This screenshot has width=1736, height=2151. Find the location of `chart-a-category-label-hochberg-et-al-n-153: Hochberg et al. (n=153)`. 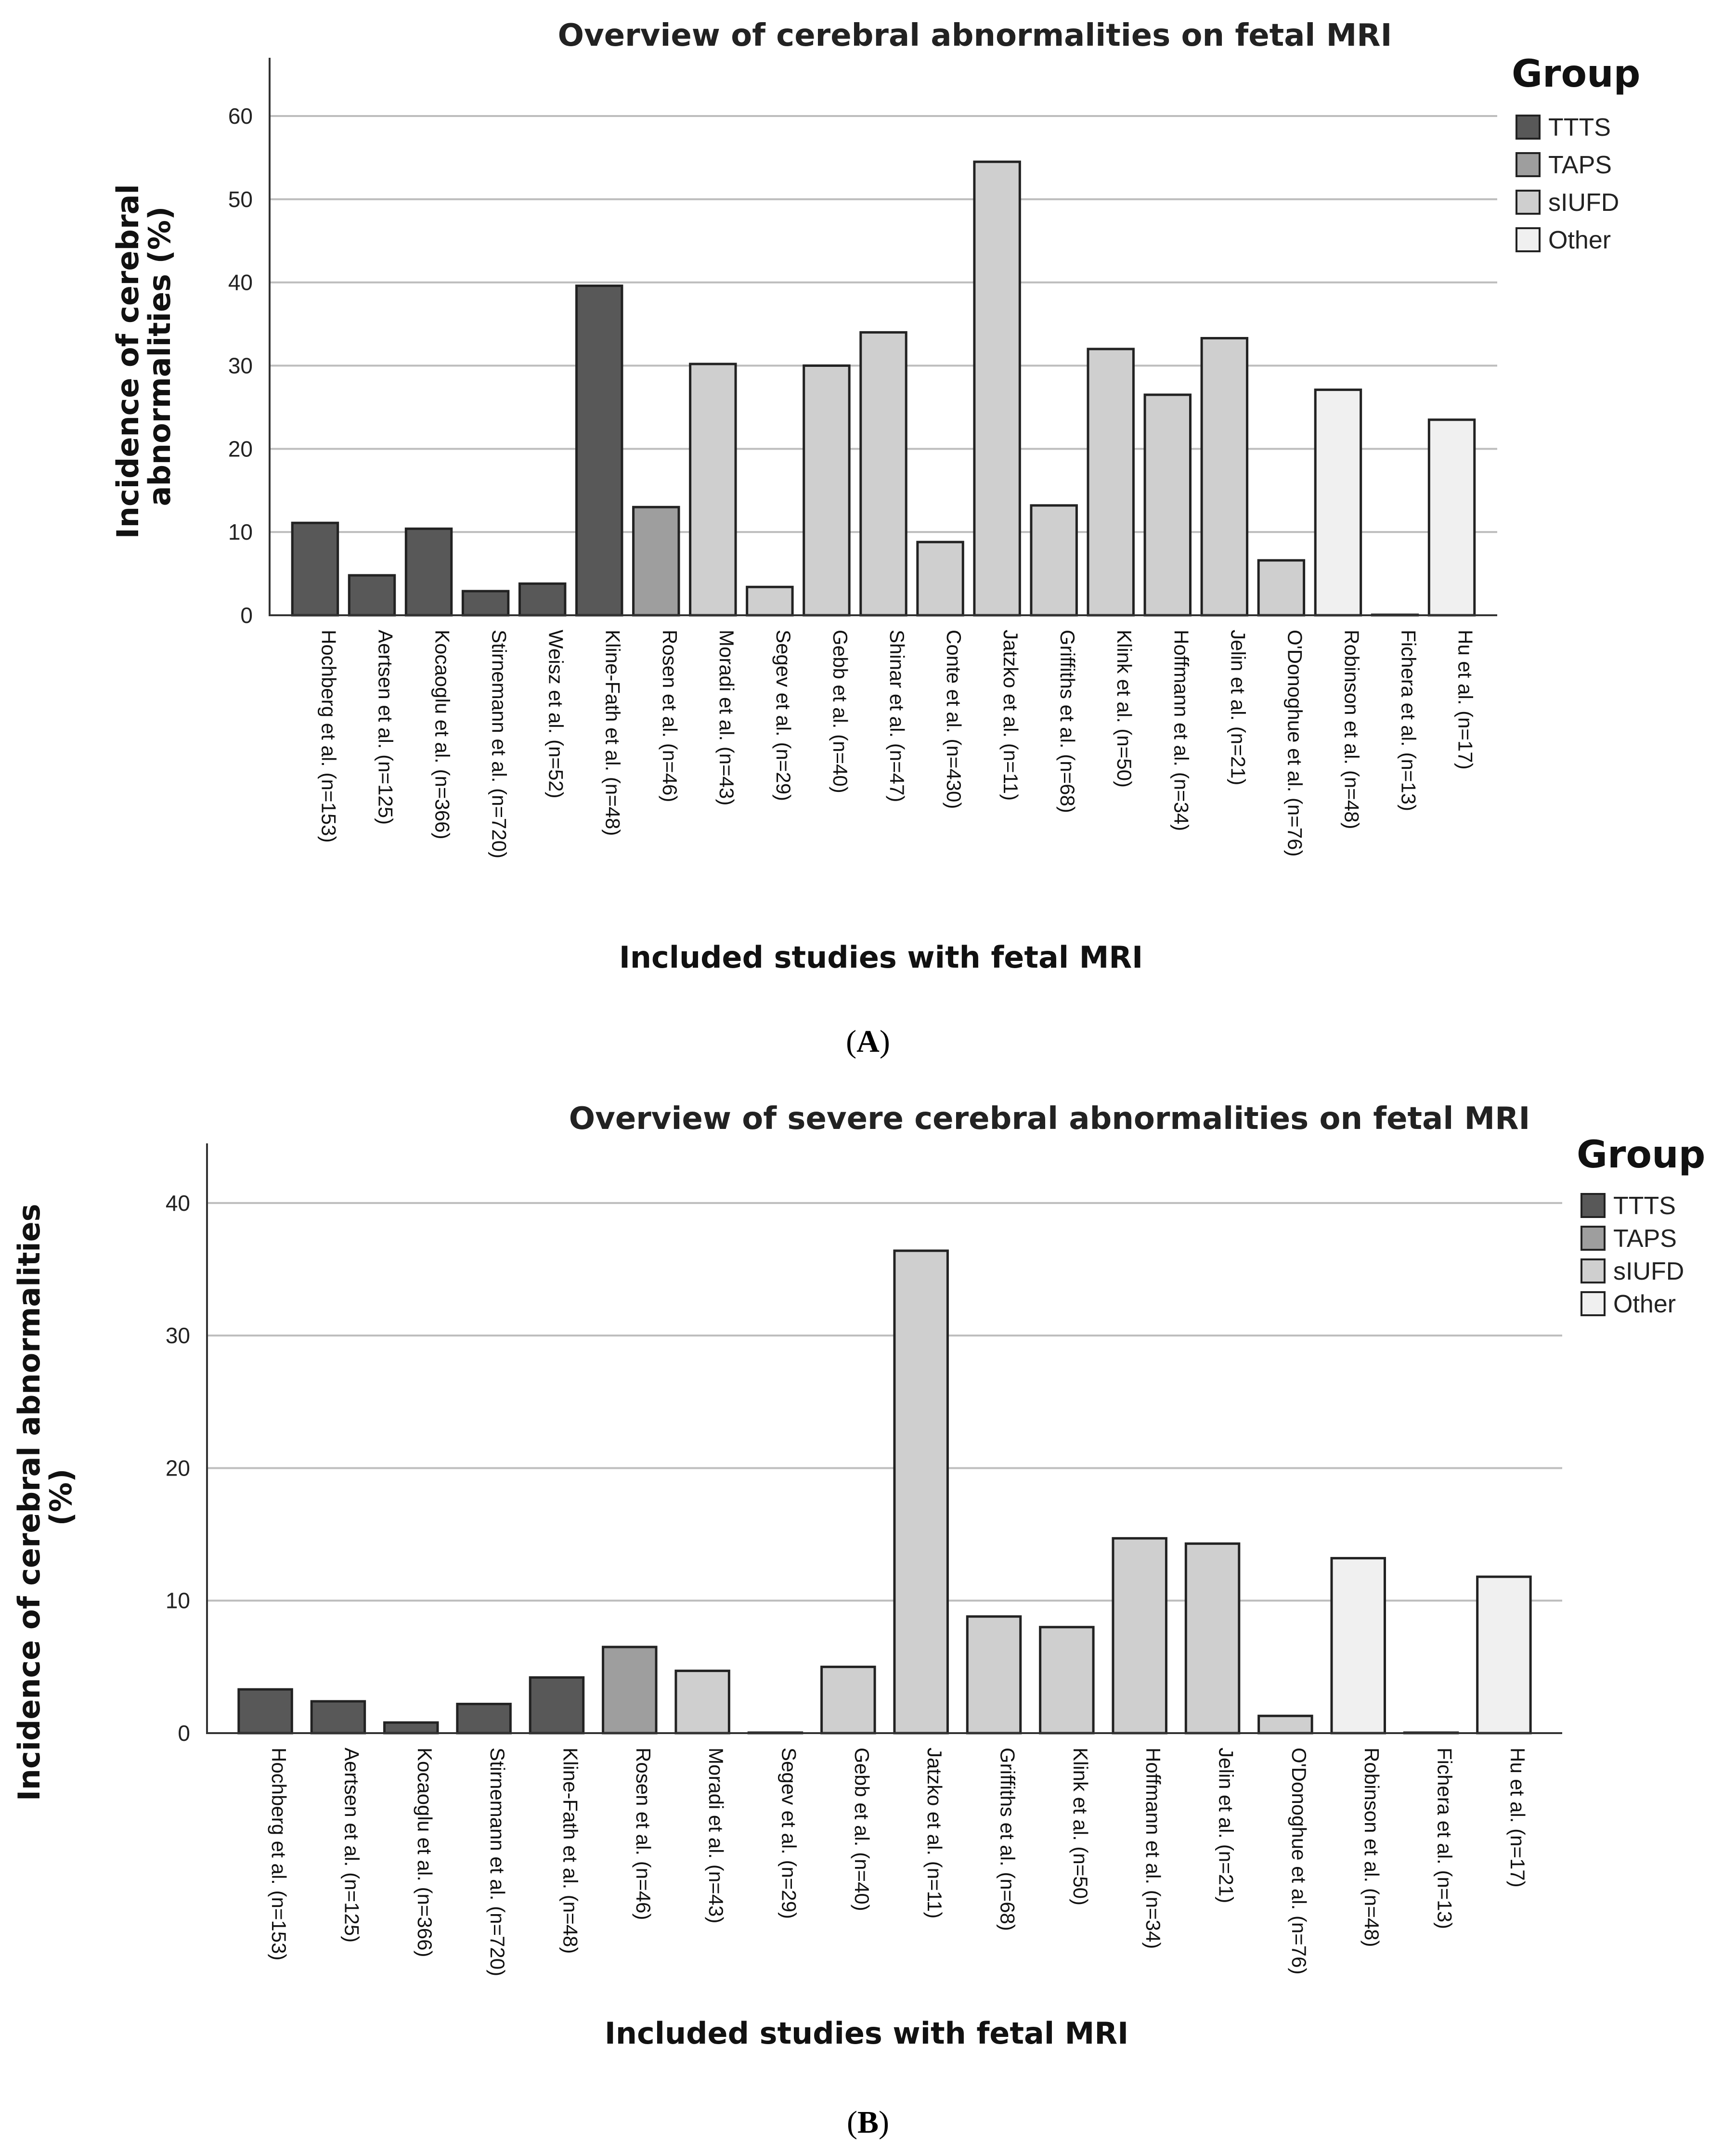

chart-a-category-label-hochberg-et-al-n-153: Hochberg et al. (n=153) is located at coordinates (328, 736).